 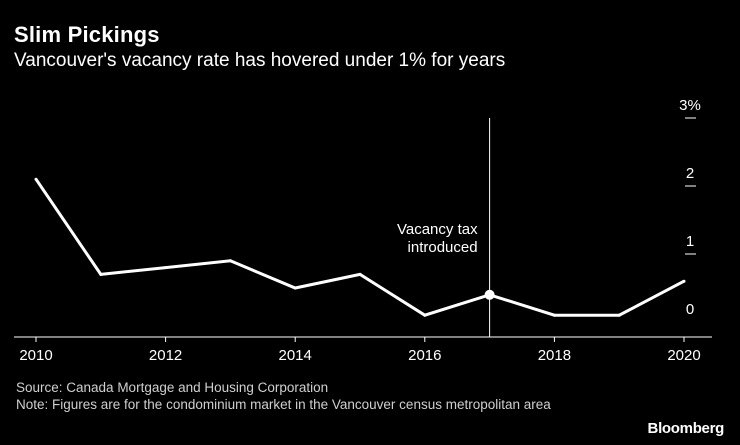 I want to click on y-tick-label: 1, so click(x=690, y=241).